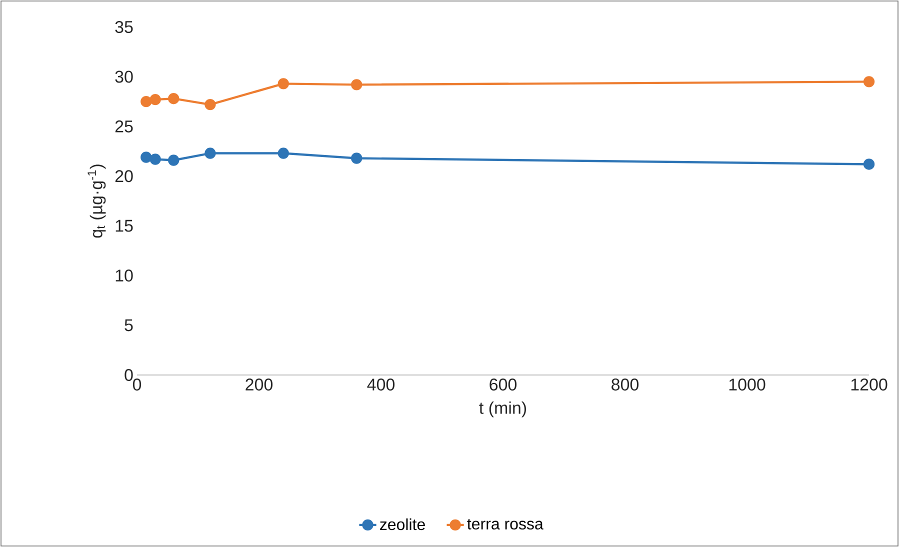  I want to click on x-tick-label: 400, so click(381, 384).